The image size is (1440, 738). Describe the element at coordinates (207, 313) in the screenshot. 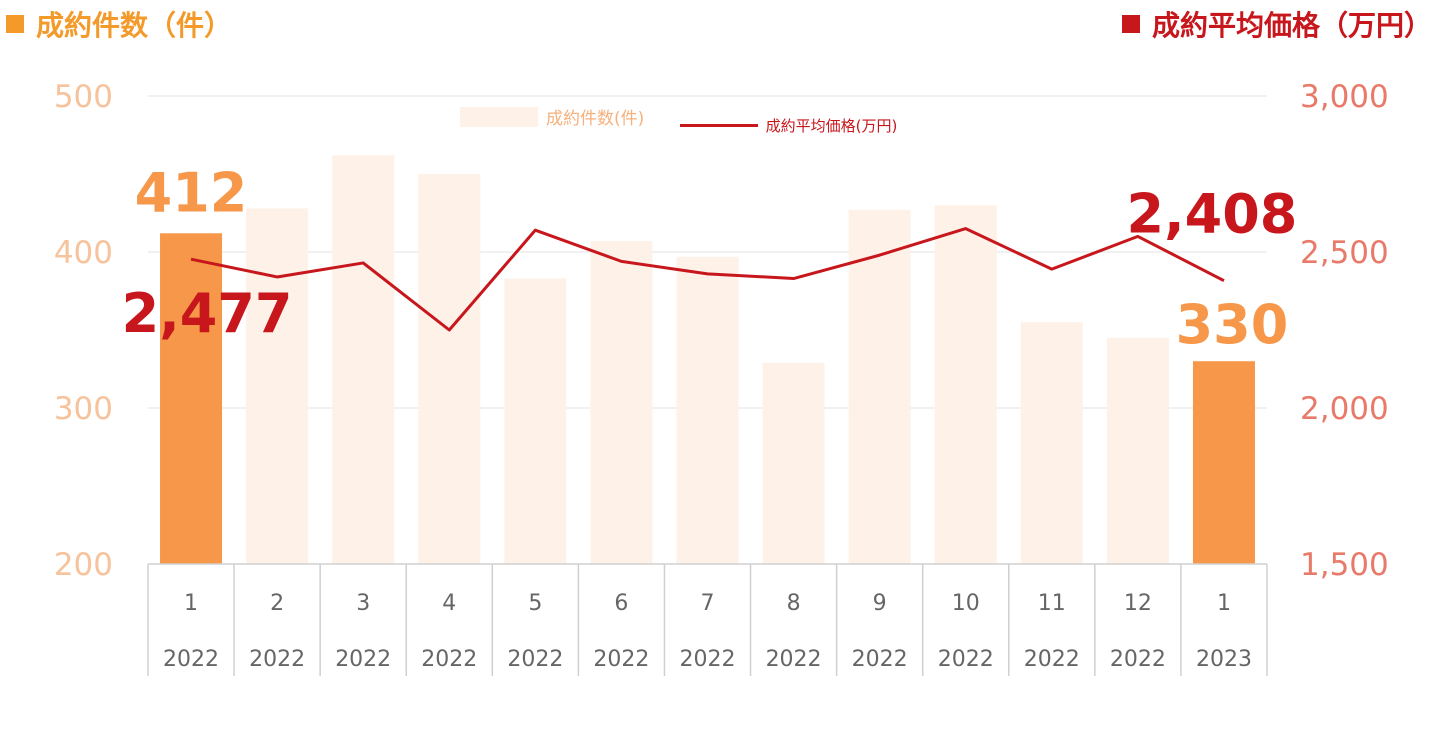

I see `line-label-first: 2,477` at that location.